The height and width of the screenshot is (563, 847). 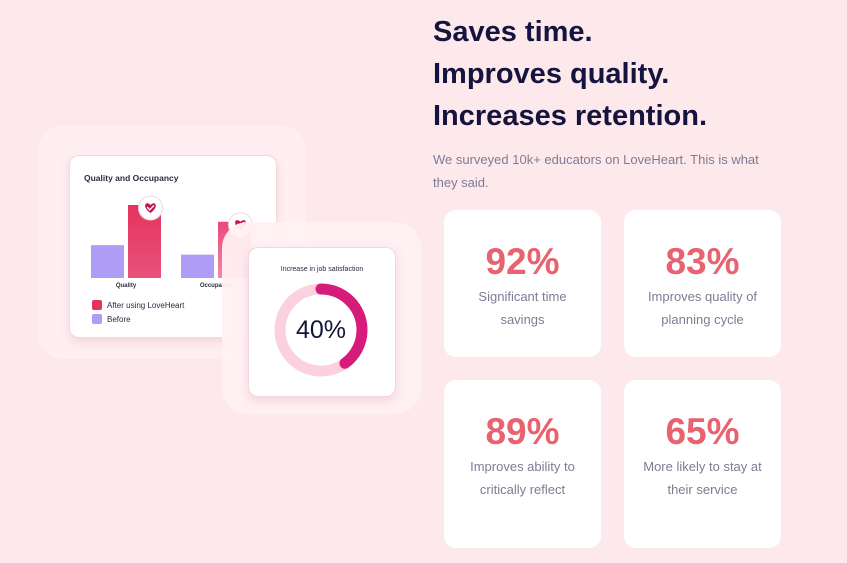 I want to click on legend-swatch-before, so click(x=97, y=319).